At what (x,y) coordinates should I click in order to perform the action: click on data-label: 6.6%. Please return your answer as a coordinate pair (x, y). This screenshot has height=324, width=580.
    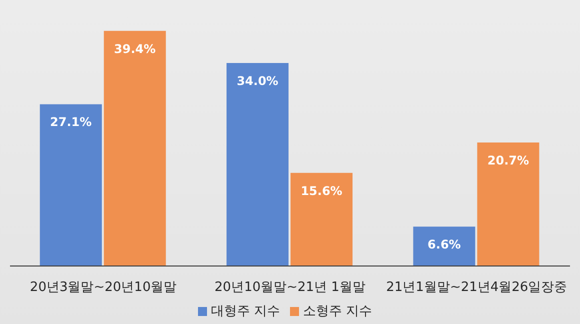
    Looking at the image, I should click on (444, 245).